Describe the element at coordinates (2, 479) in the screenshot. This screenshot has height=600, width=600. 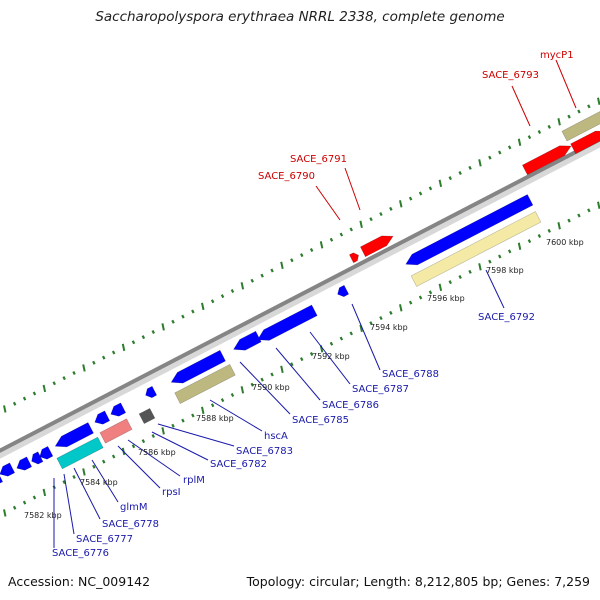
I see `feature-d` at that location.